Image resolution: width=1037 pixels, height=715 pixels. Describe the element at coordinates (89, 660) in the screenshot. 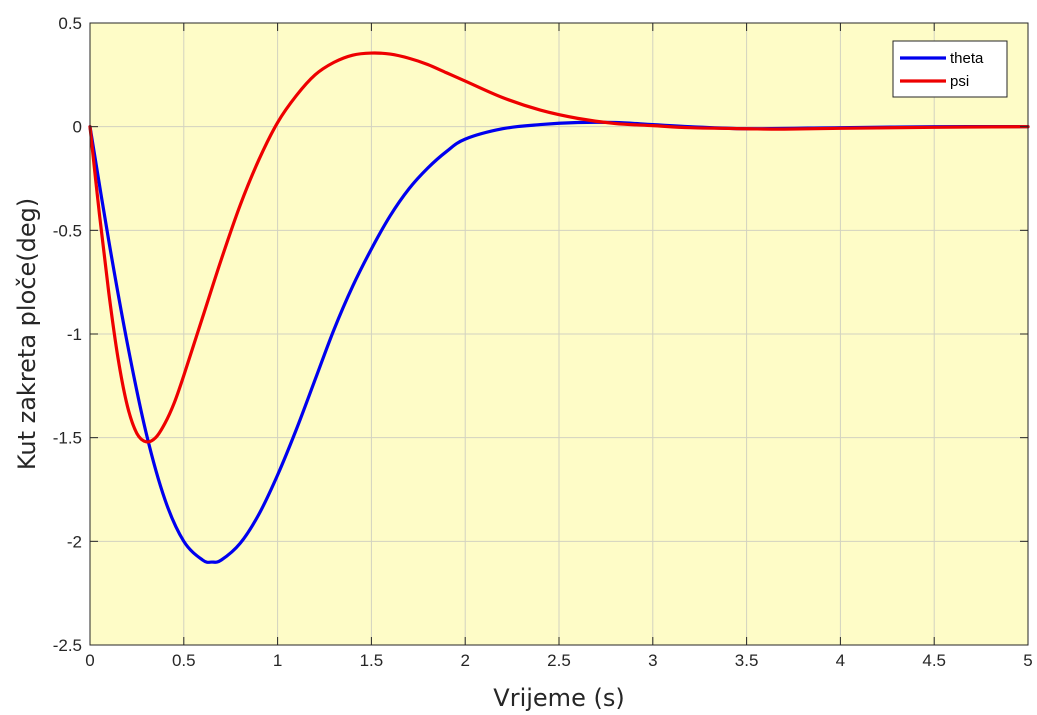

I see `x-tick-label: 0` at that location.